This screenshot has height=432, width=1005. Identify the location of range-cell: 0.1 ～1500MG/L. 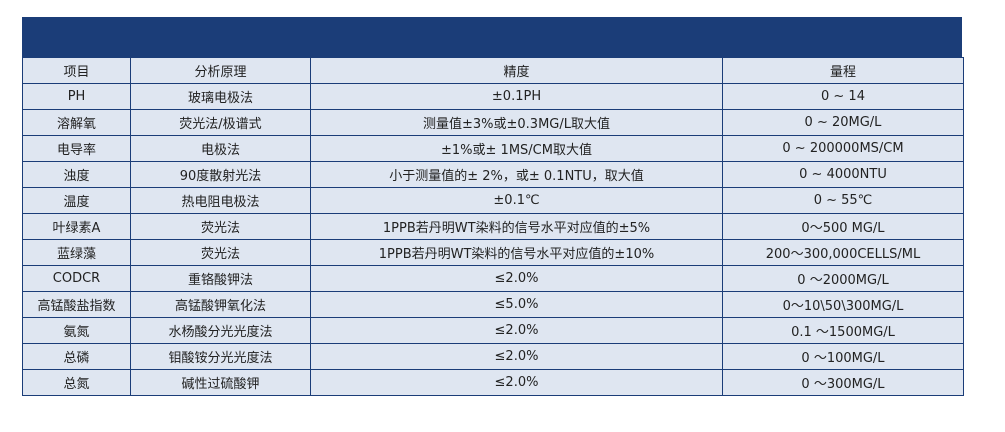
(843, 330).